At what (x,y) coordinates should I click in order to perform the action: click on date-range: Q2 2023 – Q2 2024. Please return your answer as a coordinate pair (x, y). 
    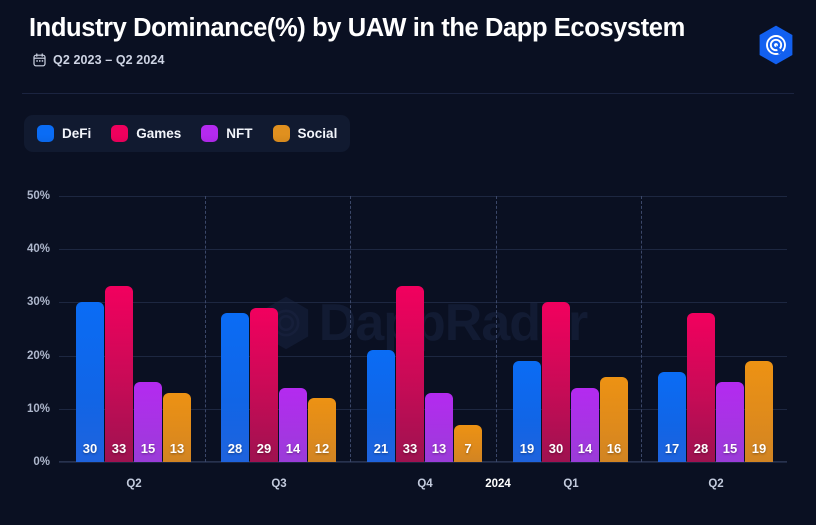
    Looking at the image, I should click on (99, 60).